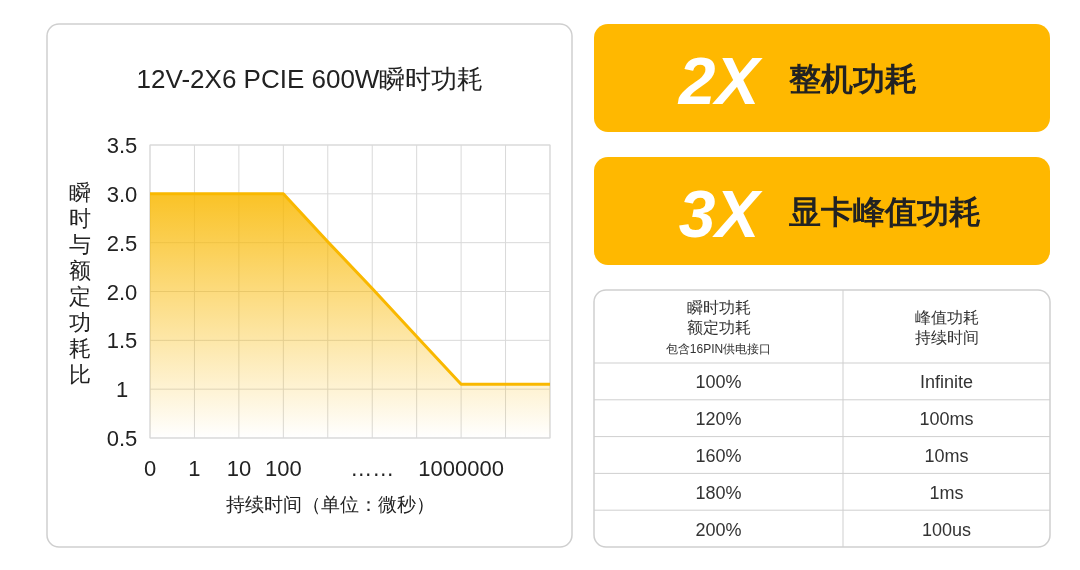  What do you see at coordinates (721, 214) in the screenshot?
I see `text: 3X` at bounding box center [721, 214].